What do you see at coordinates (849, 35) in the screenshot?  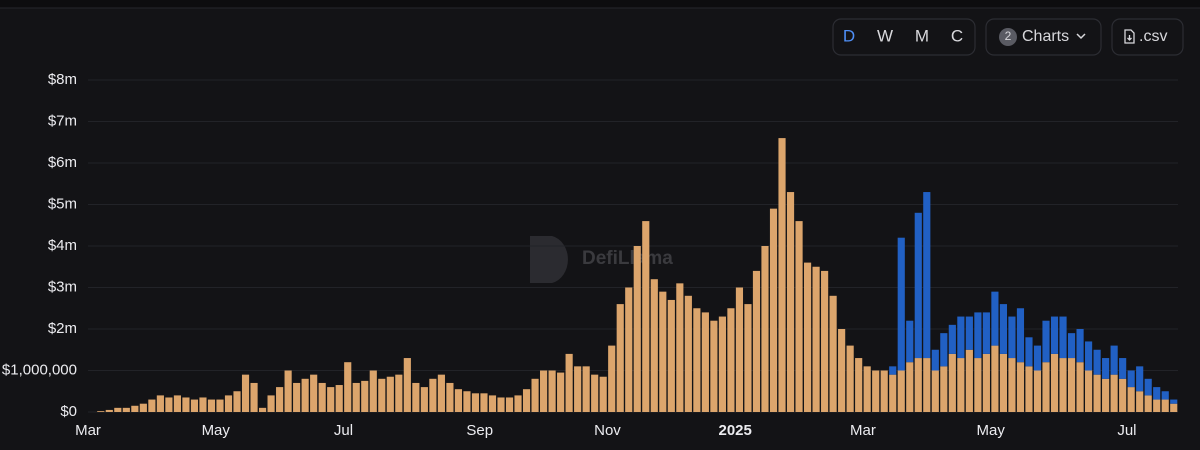 I see `period-button: D` at bounding box center [849, 35].